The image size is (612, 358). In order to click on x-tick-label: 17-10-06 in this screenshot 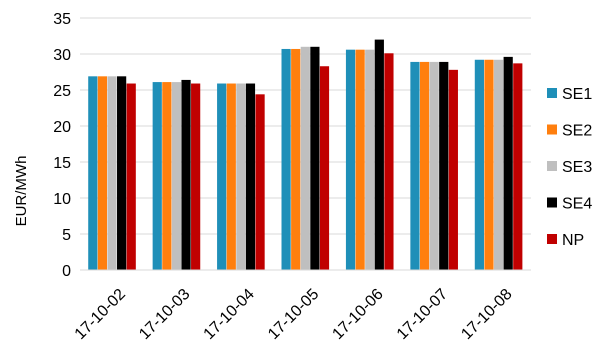, I will do `click(357, 314)`.